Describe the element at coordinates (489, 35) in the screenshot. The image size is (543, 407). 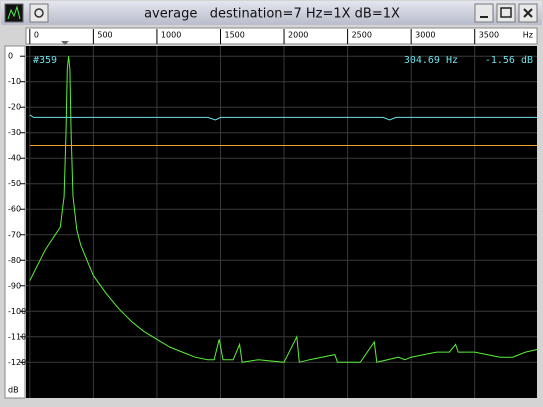
I see `x-tick-label: 3500` at that location.